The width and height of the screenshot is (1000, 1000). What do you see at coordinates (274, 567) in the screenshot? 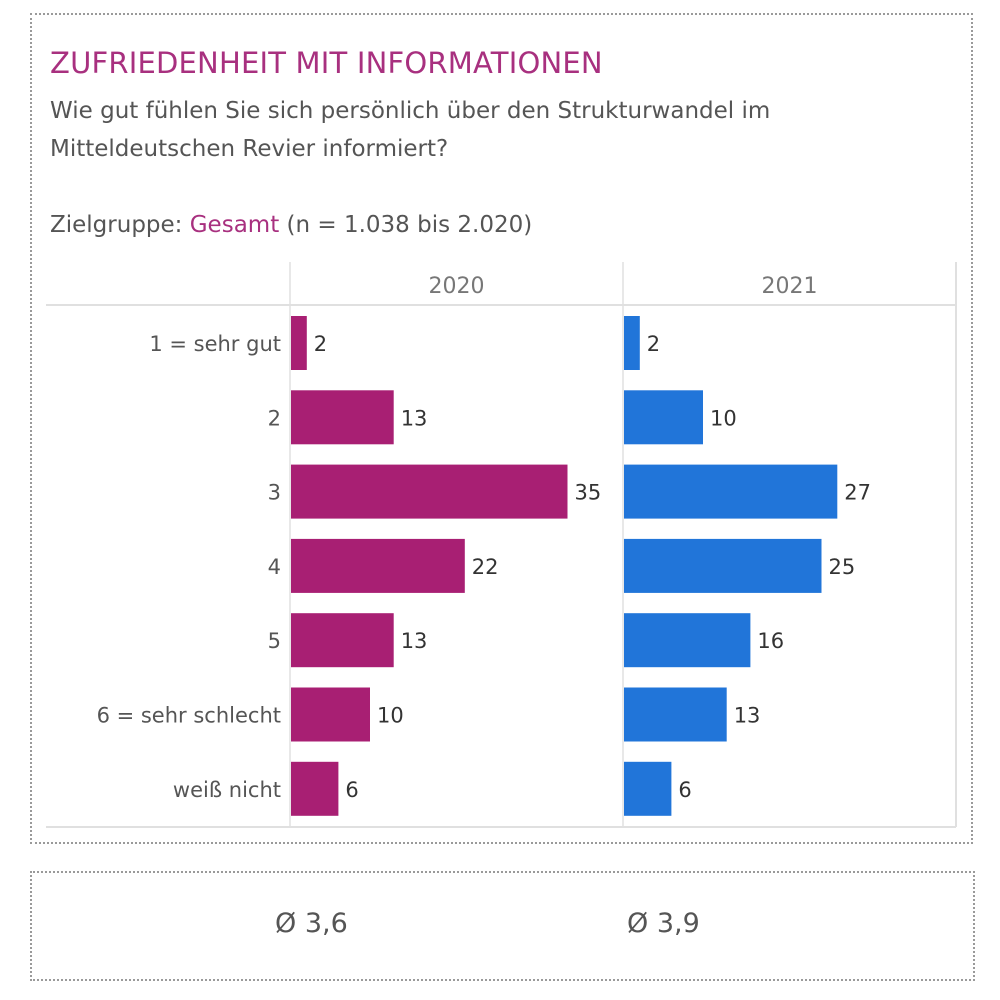
I see `category-label: 4` at bounding box center [274, 567].